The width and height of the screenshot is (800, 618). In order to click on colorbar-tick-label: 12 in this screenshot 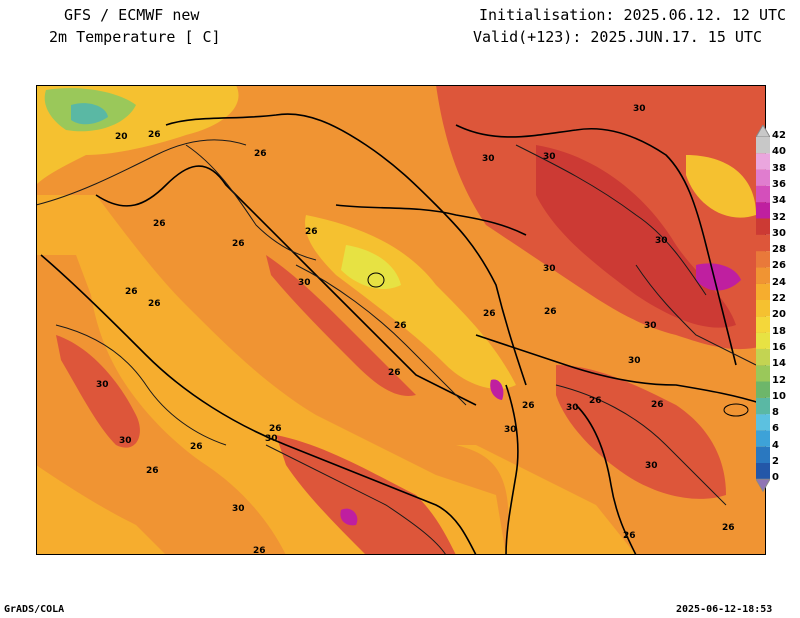, I will do `click(779, 380)`.